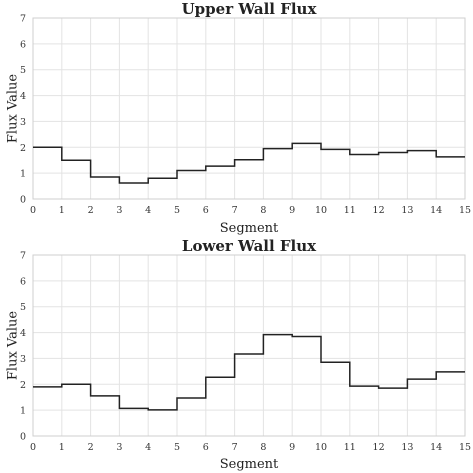  Describe the element at coordinates (249, 246) in the screenshot. I see `chart-title: Lower Wall Flux` at that location.